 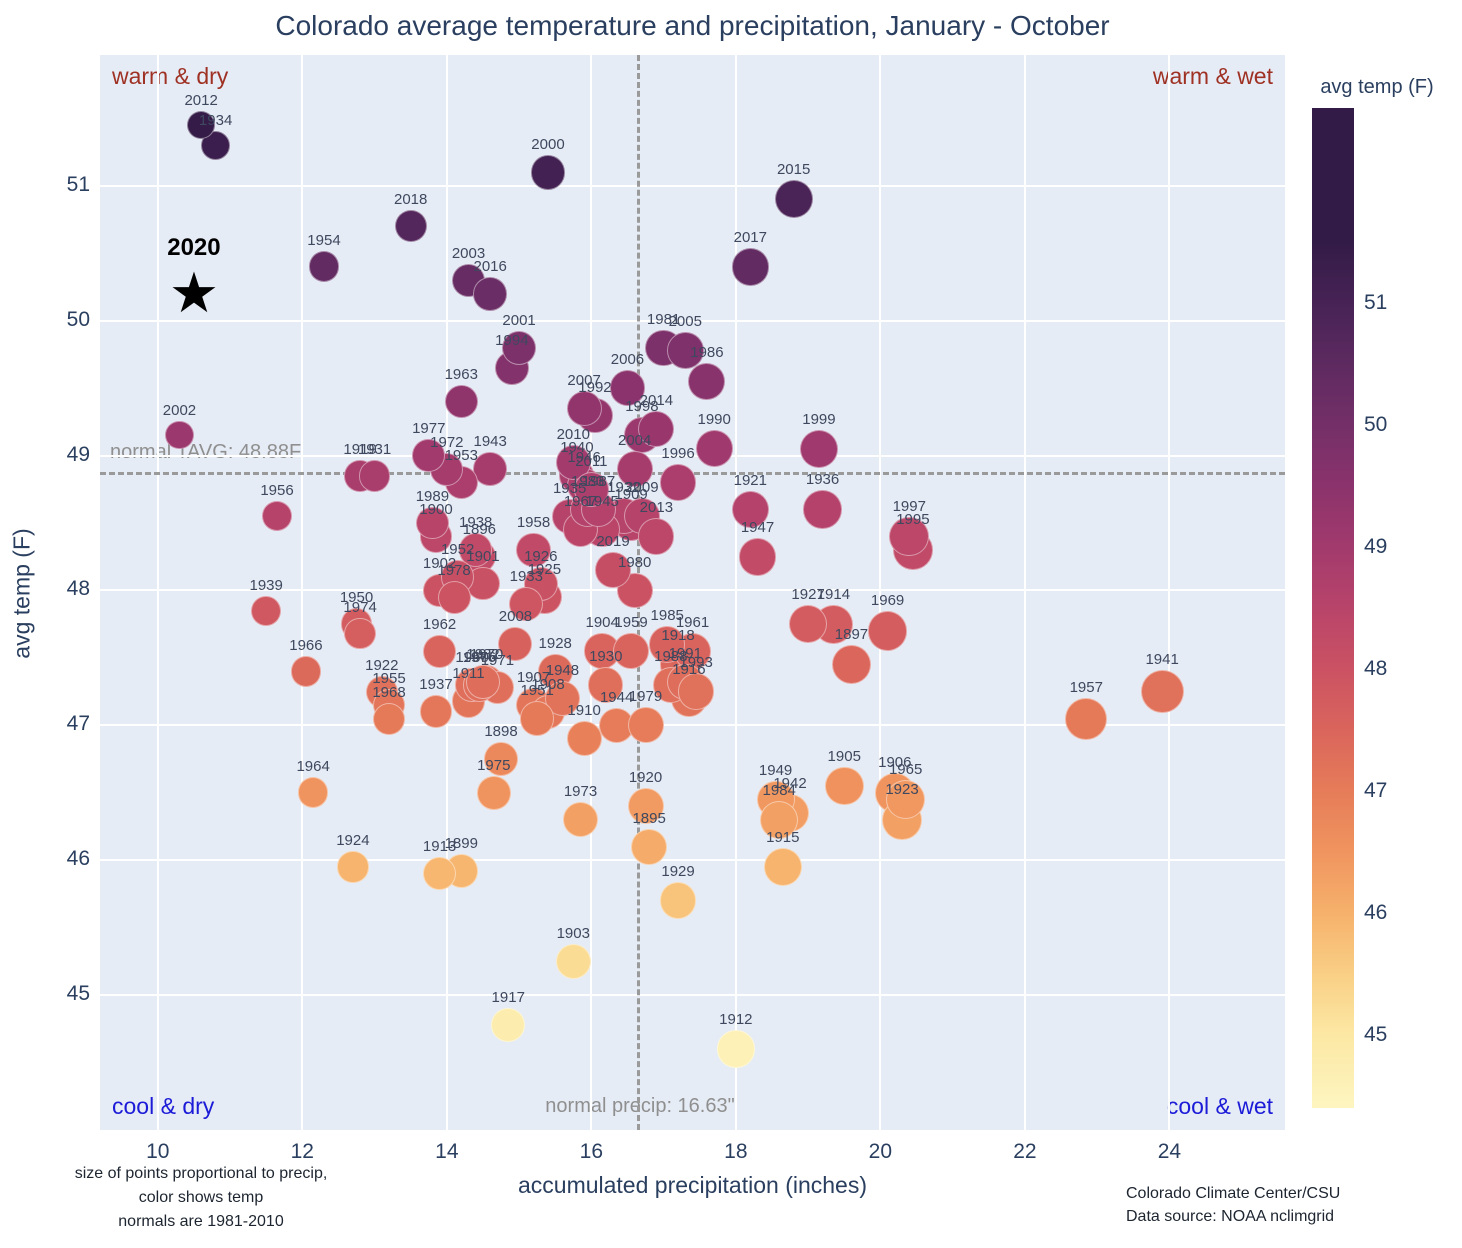 I want to click on point-1910, so click(x=584, y=739).